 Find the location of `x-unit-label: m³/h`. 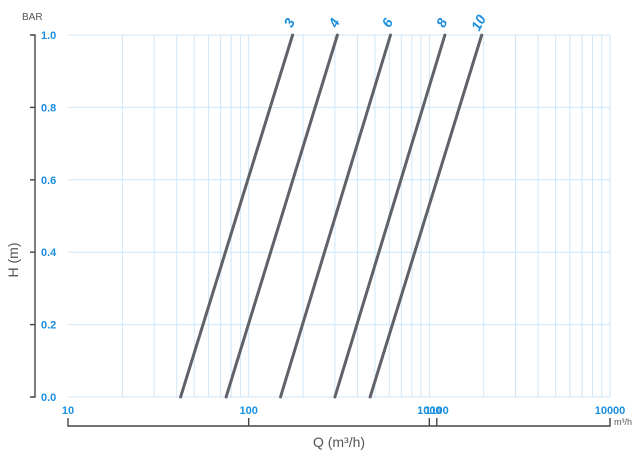

x-unit-label: m³/h is located at coordinates (623, 422).